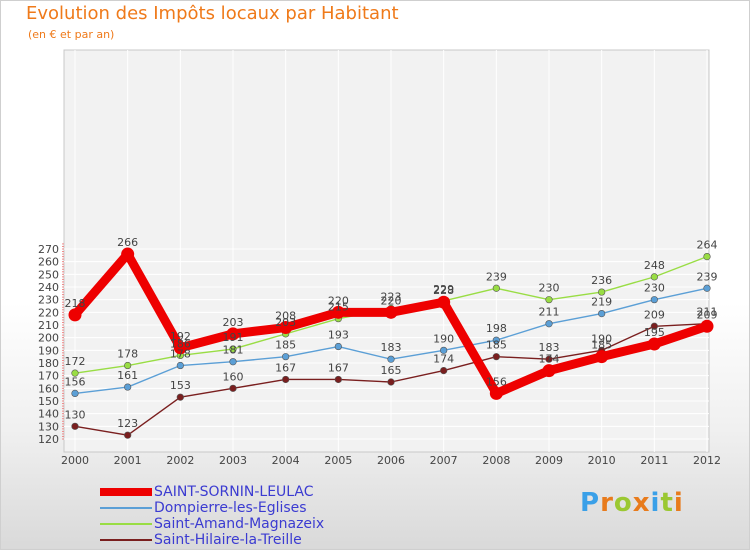  I want to click on data-label-4: 209, so click(654, 314).